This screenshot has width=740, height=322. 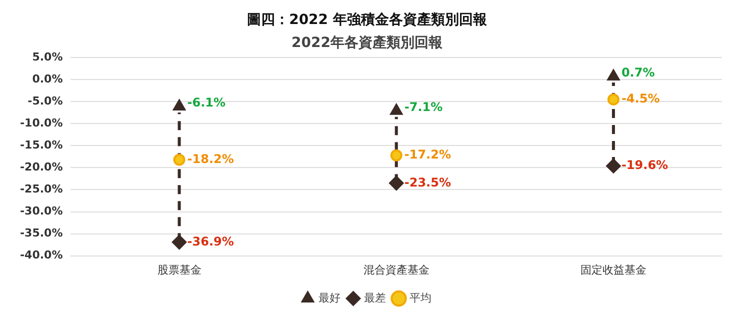 What do you see at coordinates (47, 57) in the screenshot?
I see `y-tick-label: 5.0%` at bounding box center [47, 57].